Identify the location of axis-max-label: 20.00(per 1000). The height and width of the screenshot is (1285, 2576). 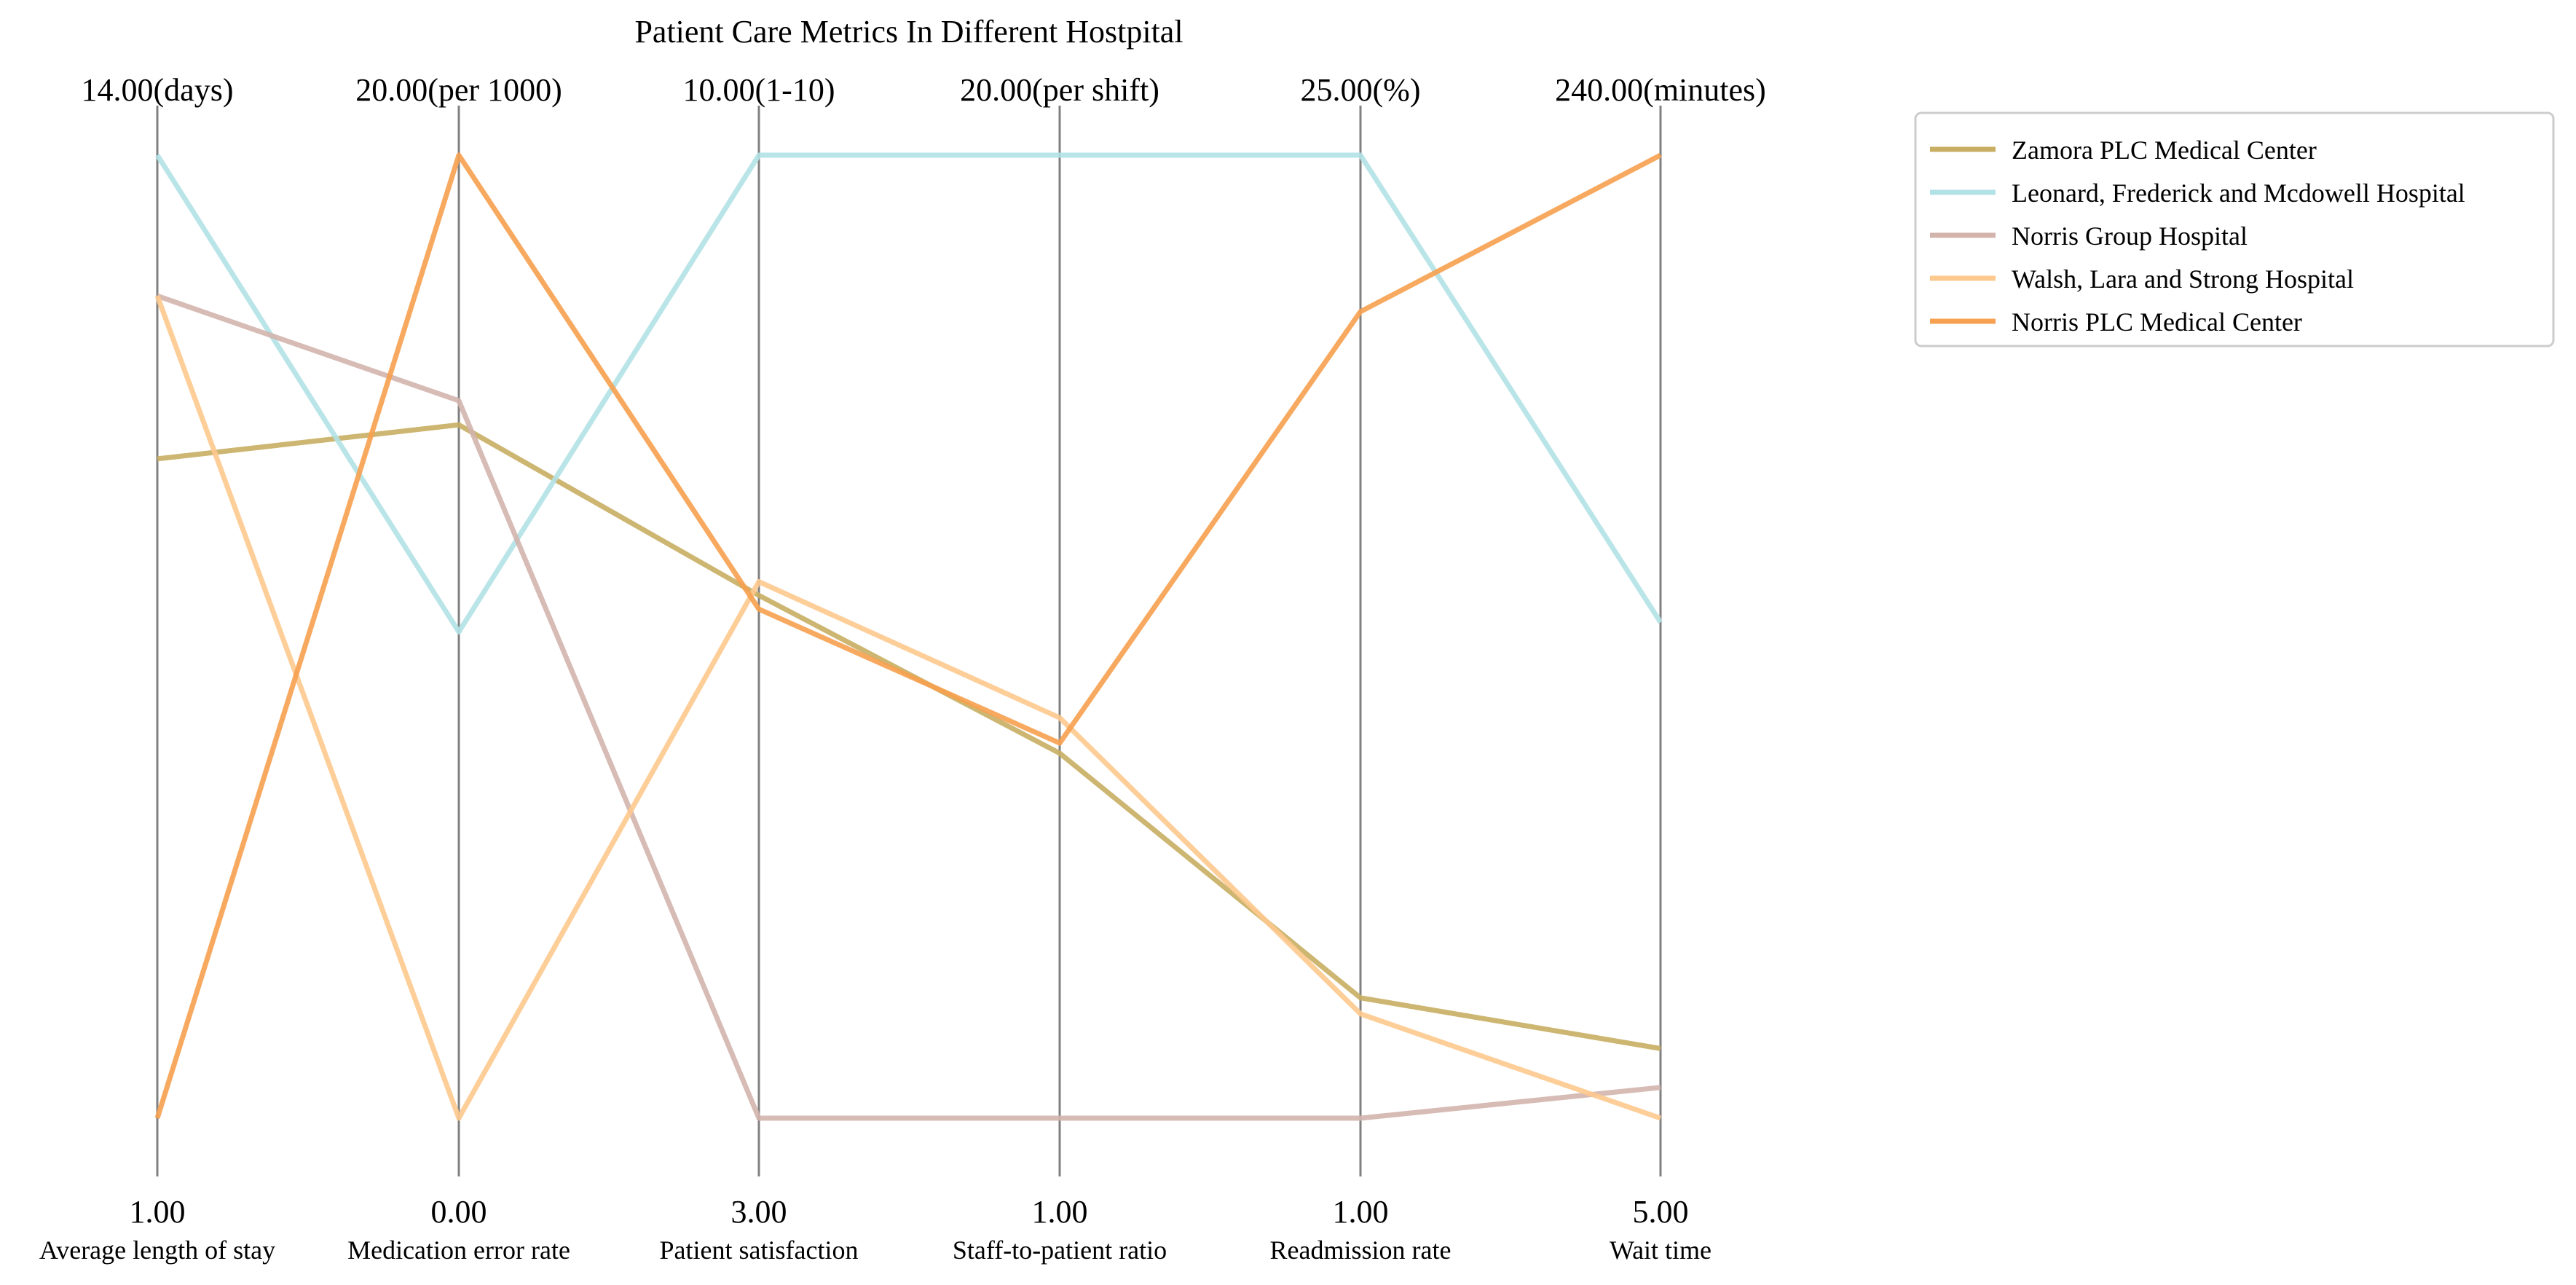
(458, 90).